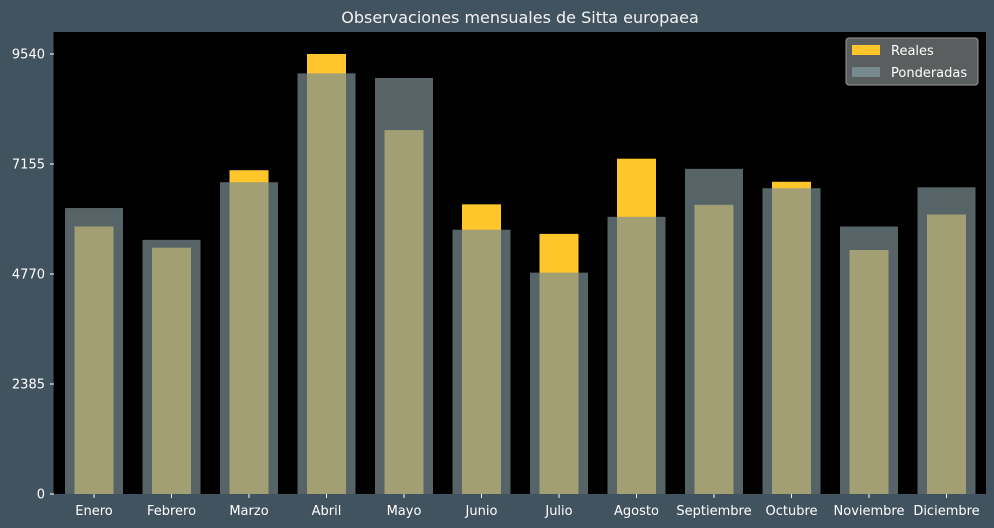 The height and width of the screenshot is (528, 994). I want to click on bar-ponderadas-abril, so click(326, 284).